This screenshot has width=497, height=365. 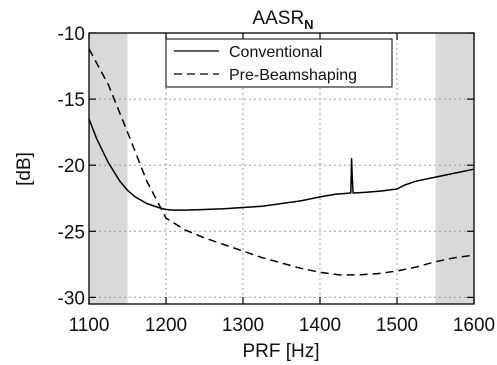 What do you see at coordinates (89, 325) in the screenshot?
I see `x-tick-label: 1100` at bounding box center [89, 325].